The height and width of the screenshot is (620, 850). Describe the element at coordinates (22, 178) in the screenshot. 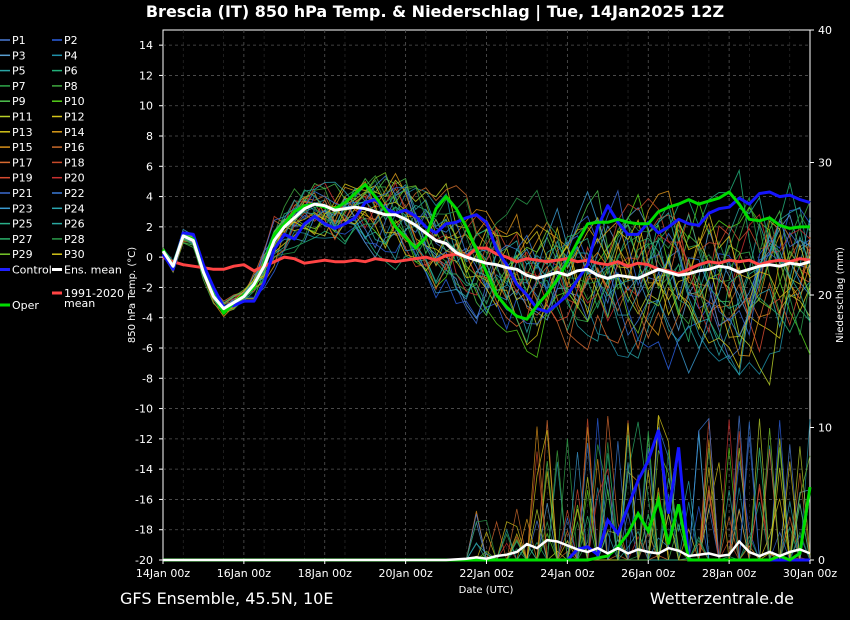

I see `legend-label: P19` at that location.